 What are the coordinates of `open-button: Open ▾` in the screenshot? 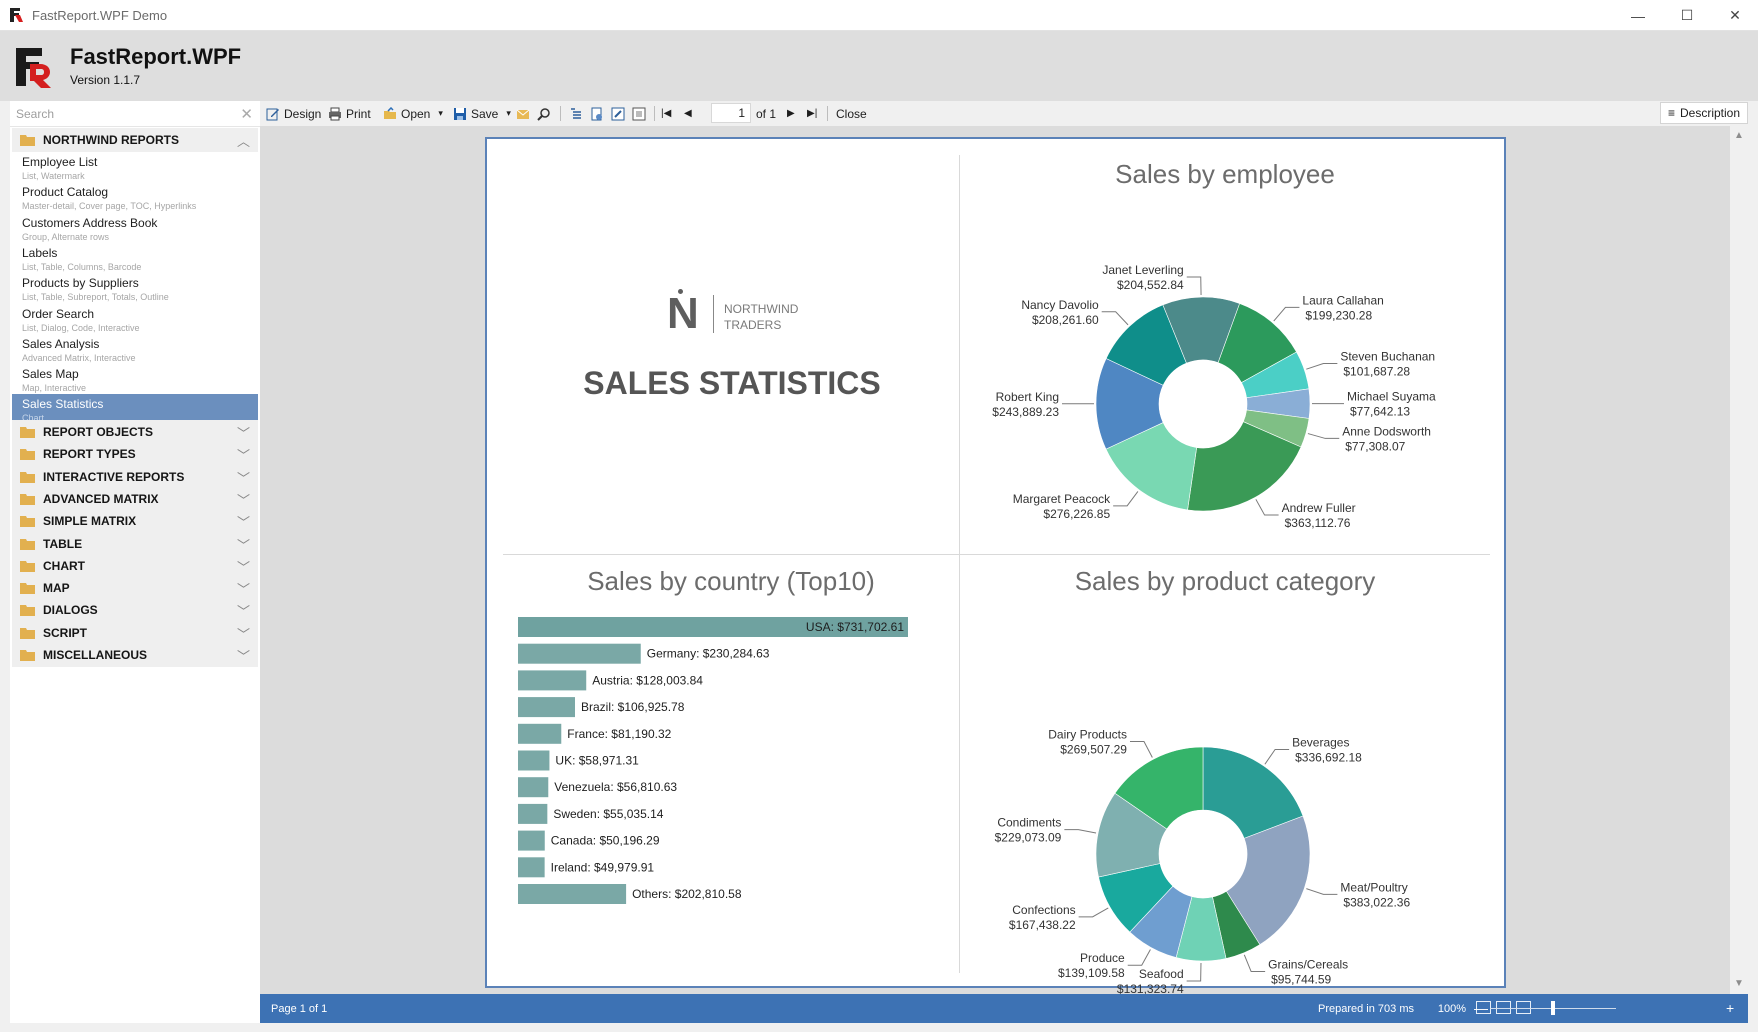 It's located at (413, 113).